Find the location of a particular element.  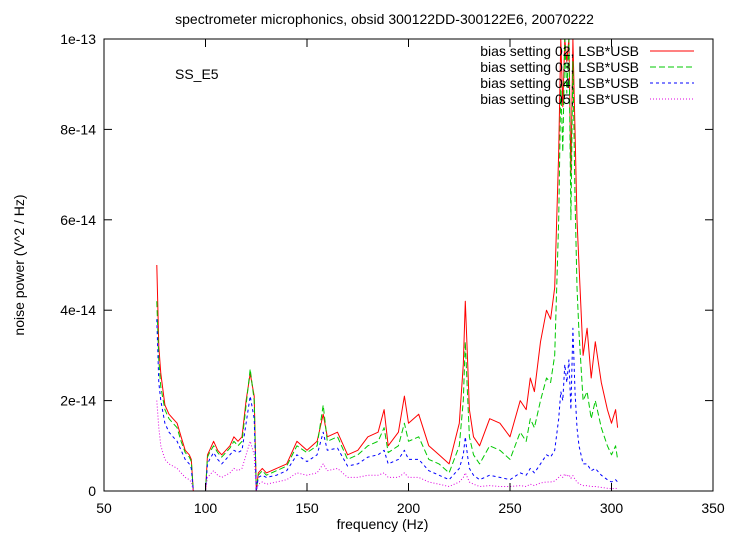

x-axis-label: frequency (Hz) is located at coordinates (383, 524).